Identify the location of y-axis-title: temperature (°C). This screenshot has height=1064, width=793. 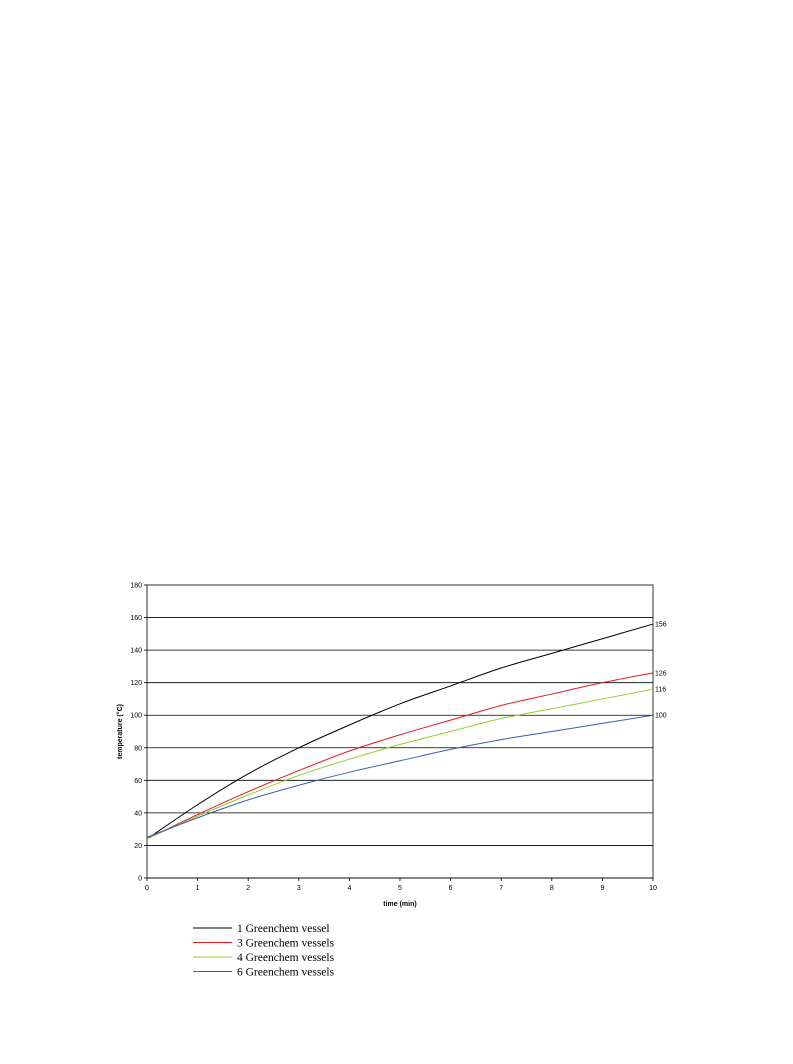
(120, 731).